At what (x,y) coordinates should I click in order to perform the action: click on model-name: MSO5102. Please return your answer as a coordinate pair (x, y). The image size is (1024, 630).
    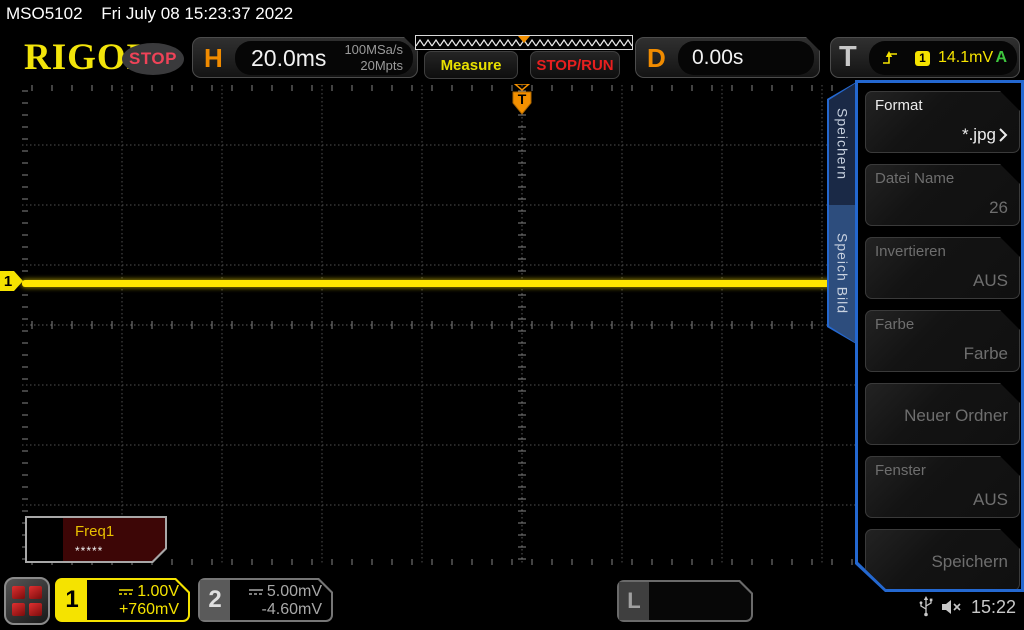
    Looking at the image, I should click on (44, 13).